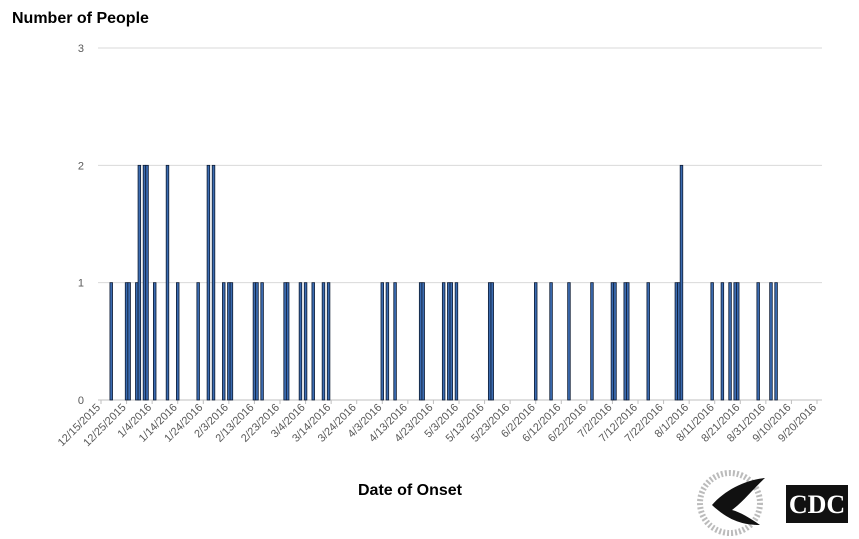 The width and height of the screenshot is (859, 539). I want to click on hhs-logo, so click(731, 503).